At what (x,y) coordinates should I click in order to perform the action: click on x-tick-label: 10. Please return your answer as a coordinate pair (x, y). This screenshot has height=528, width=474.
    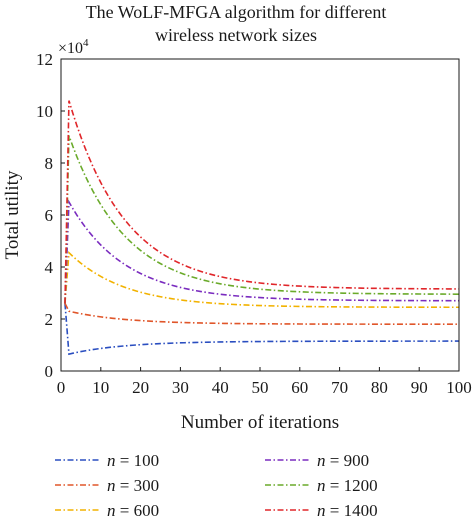
    Looking at the image, I should click on (100, 387).